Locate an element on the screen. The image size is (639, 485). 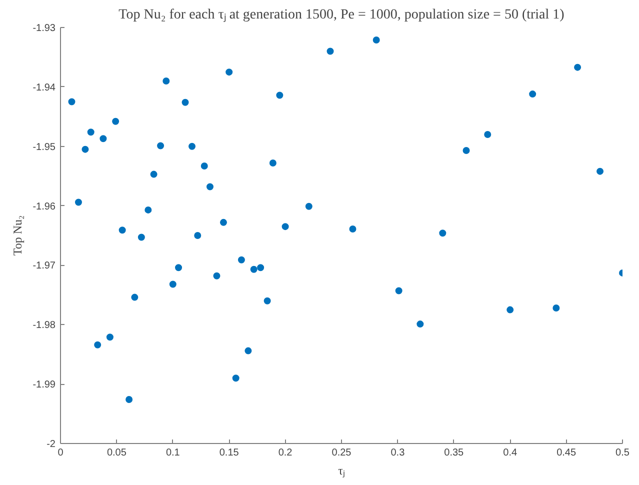
y-tick-label: -1.98 is located at coordinates (44, 326).